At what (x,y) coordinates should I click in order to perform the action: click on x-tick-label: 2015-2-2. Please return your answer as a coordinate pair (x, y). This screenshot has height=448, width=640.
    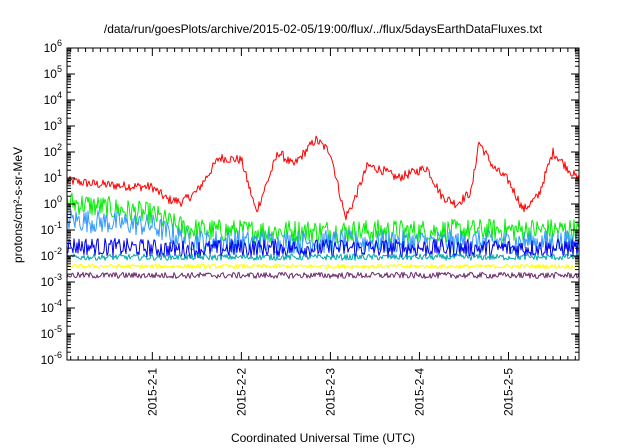
    Looking at the image, I should click on (241, 392).